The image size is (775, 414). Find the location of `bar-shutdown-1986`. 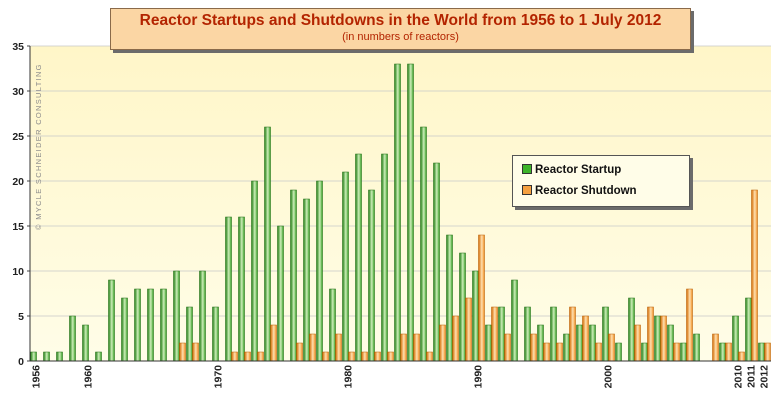

bar-shutdown-1986 is located at coordinates (429, 356).